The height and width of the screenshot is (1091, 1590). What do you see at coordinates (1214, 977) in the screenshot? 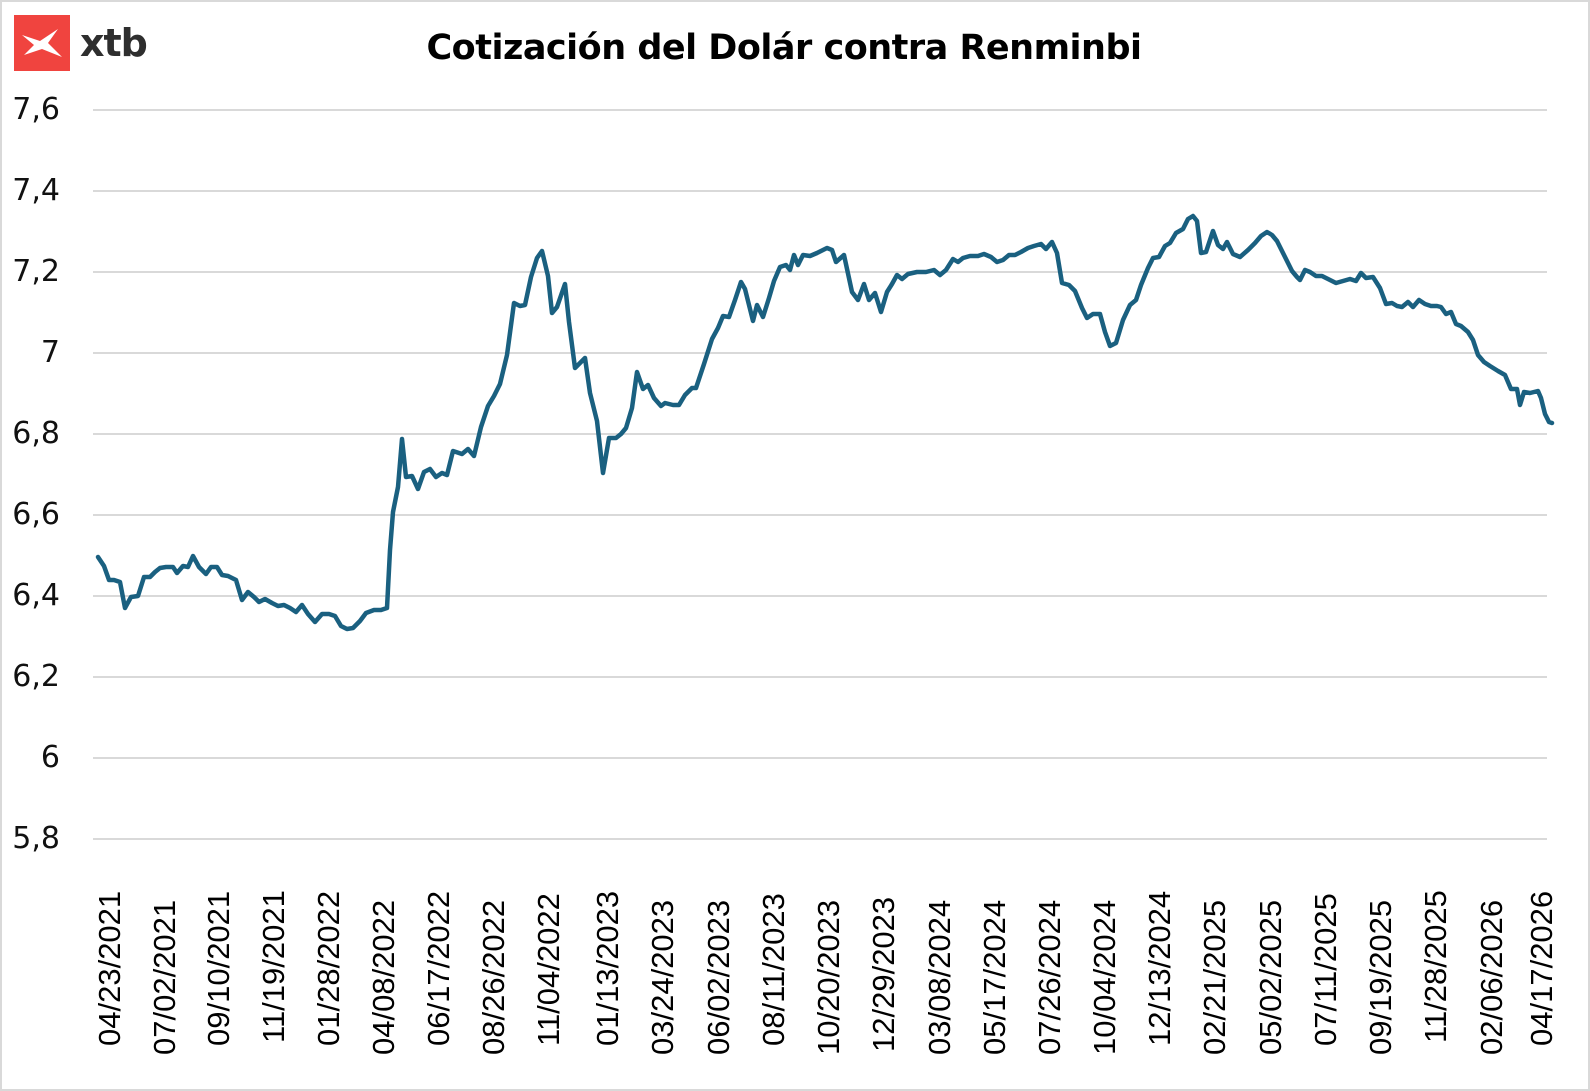
I see `x-tick-label: 02/21/2025` at bounding box center [1214, 977].